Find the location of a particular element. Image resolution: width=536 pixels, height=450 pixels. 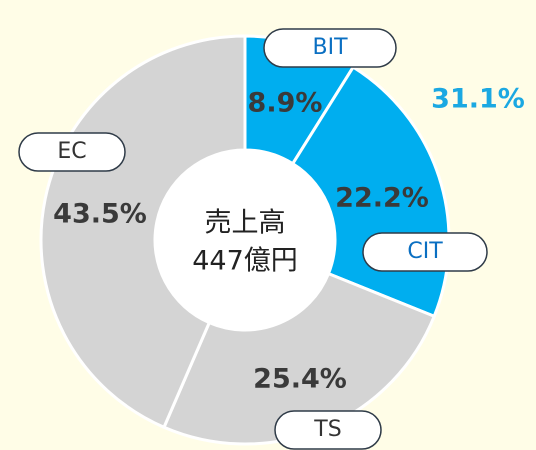

value-label: 43.5% is located at coordinates (100, 214).